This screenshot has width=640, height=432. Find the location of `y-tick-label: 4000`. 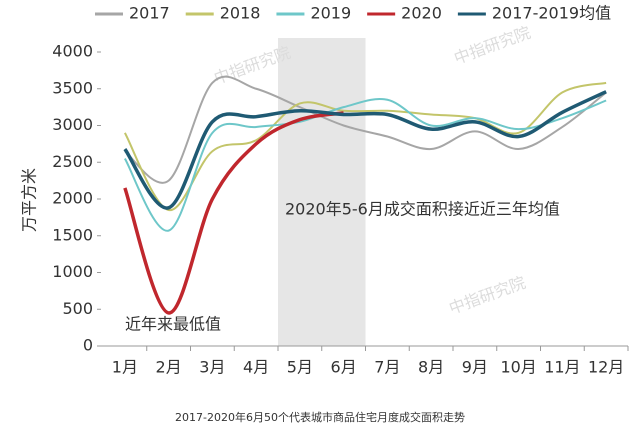

y-tick-label: 4000 is located at coordinates (72, 51).